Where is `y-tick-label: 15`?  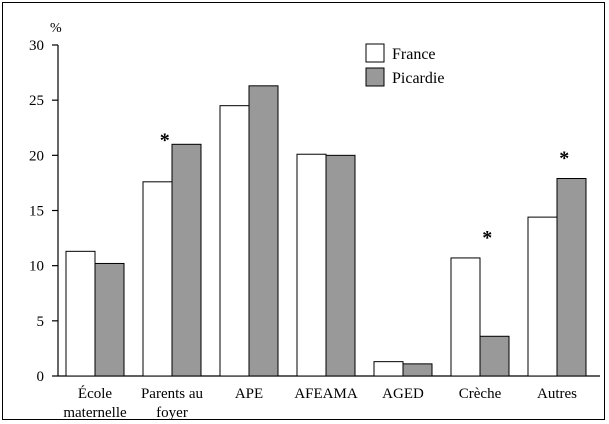 y-tick-label: 15 is located at coordinates (36, 212).